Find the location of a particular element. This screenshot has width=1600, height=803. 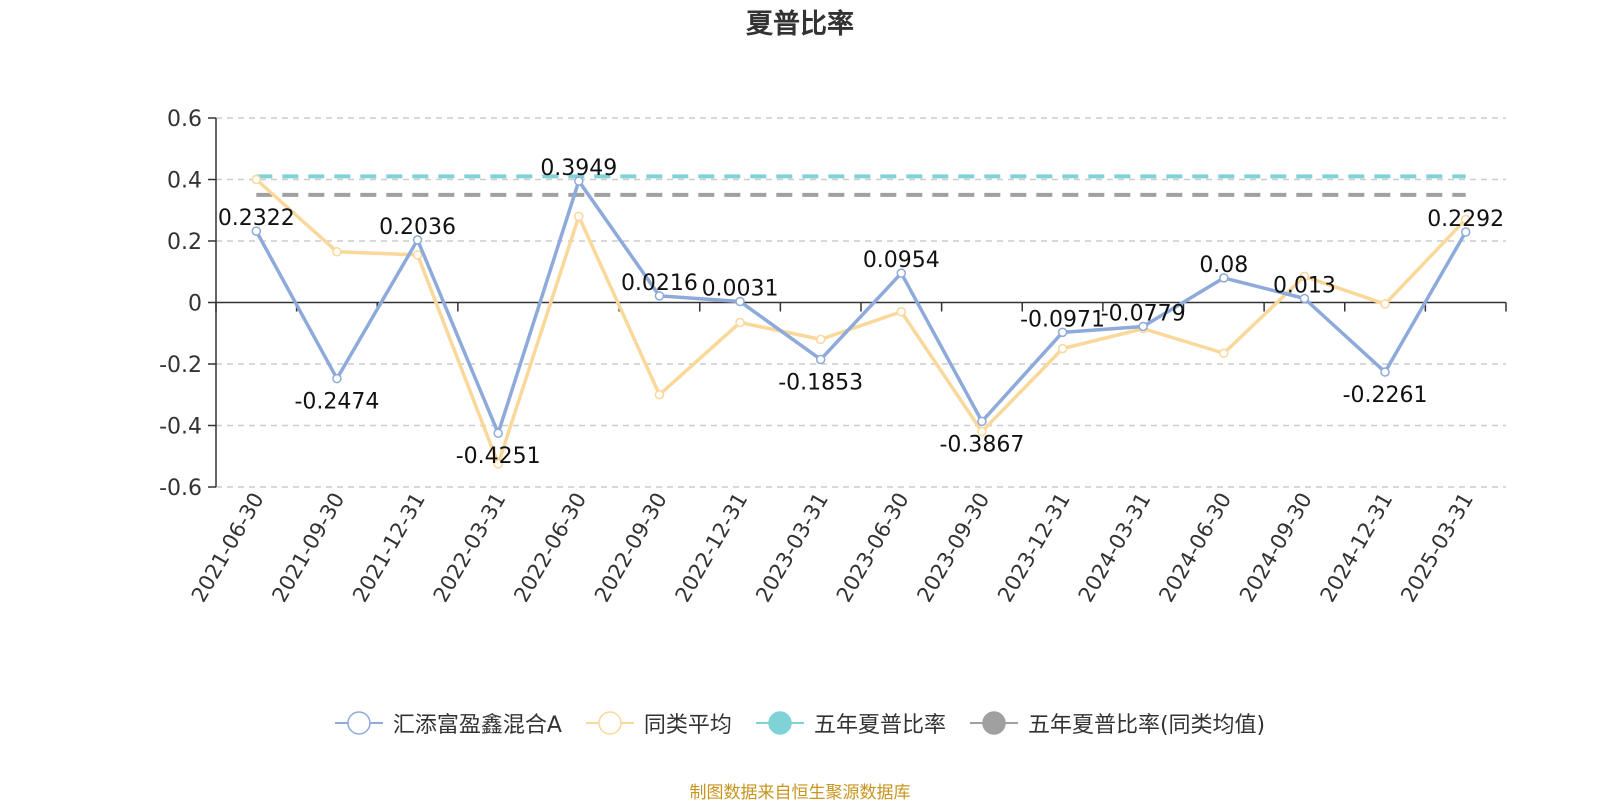

data-label: 0.3949 is located at coordinates (578, 168).